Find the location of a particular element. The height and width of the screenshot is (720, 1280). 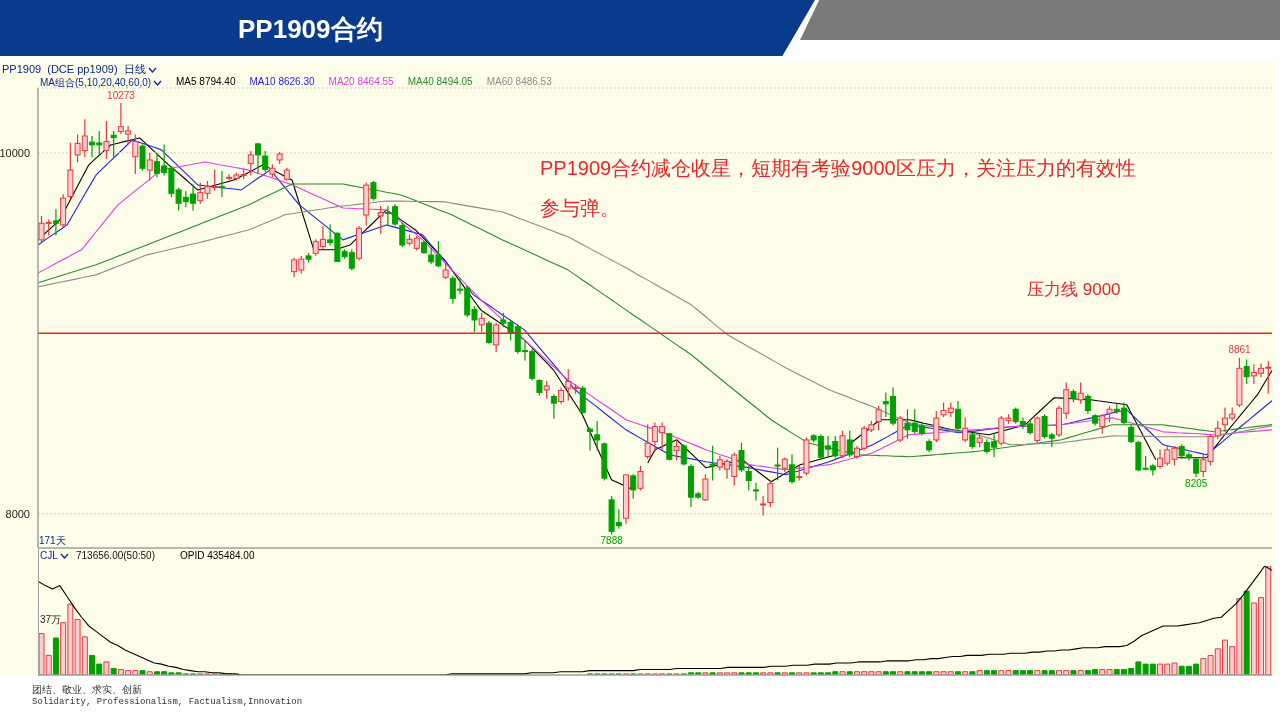

text: OPID 435484.00 is located at coordinates (217, 555).